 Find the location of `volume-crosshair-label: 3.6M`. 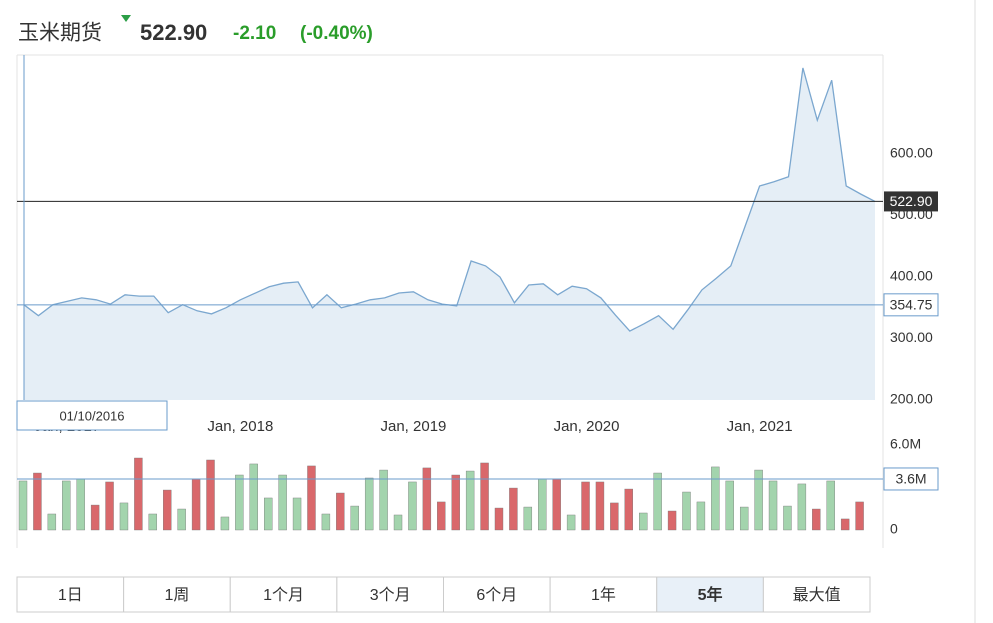

volume-crosshair-label: 3.6M is located at coordinates (910, 479).